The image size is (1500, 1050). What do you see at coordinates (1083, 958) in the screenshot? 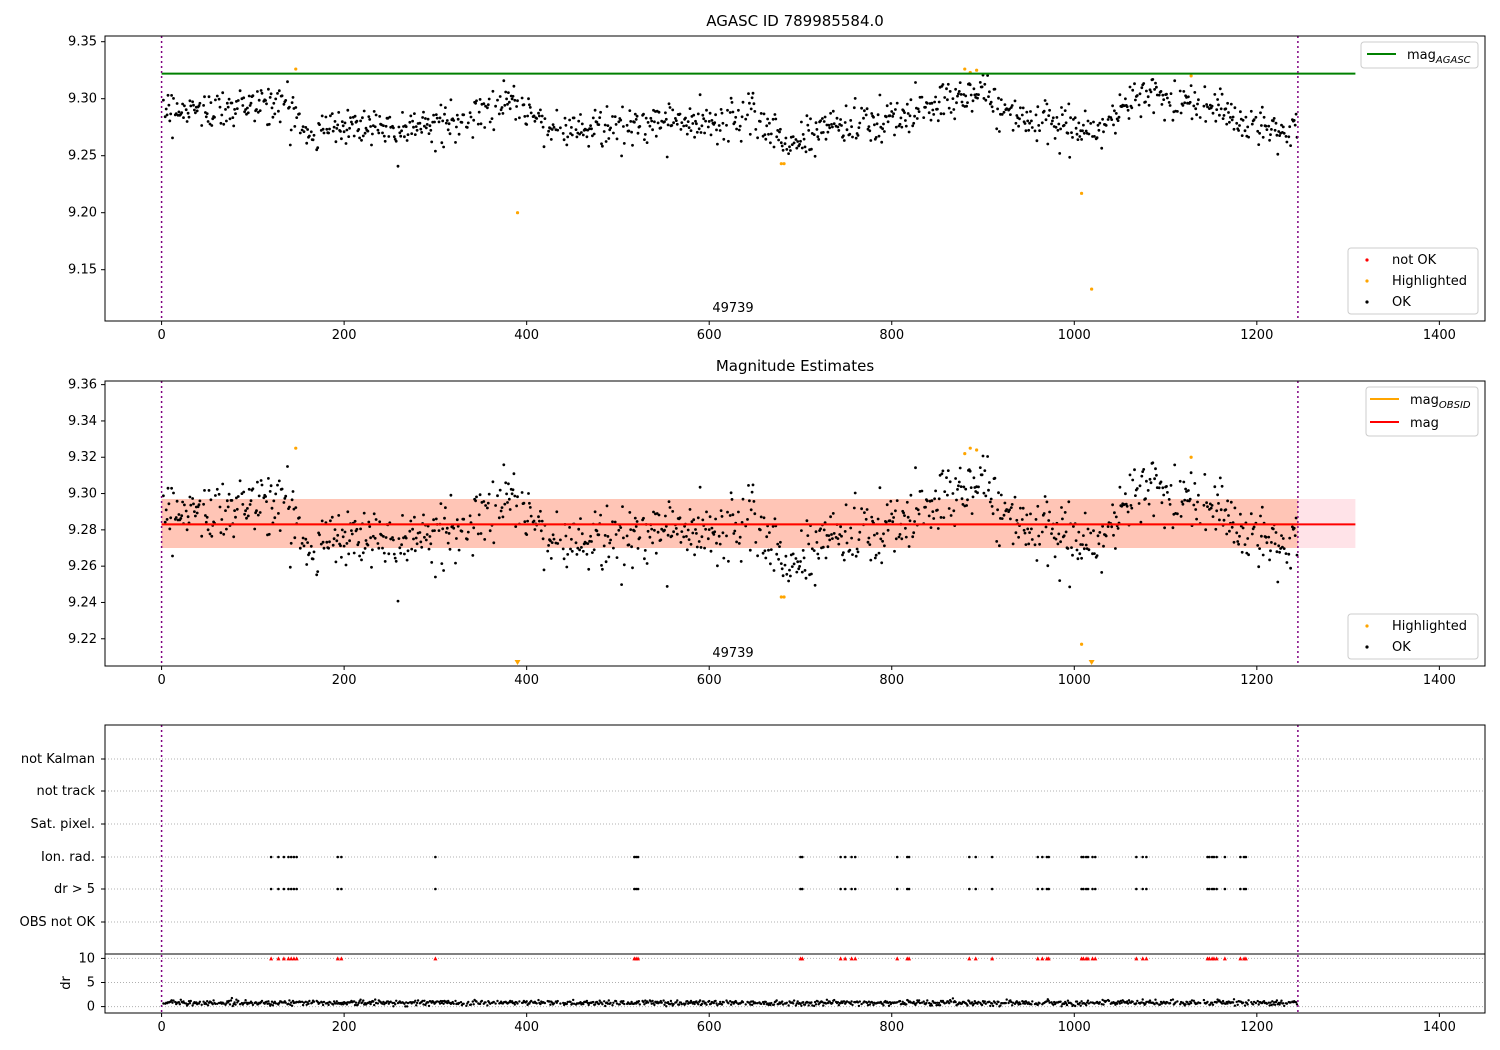
I see `dr-clipped-marker` at bounding box center [1083, 958].